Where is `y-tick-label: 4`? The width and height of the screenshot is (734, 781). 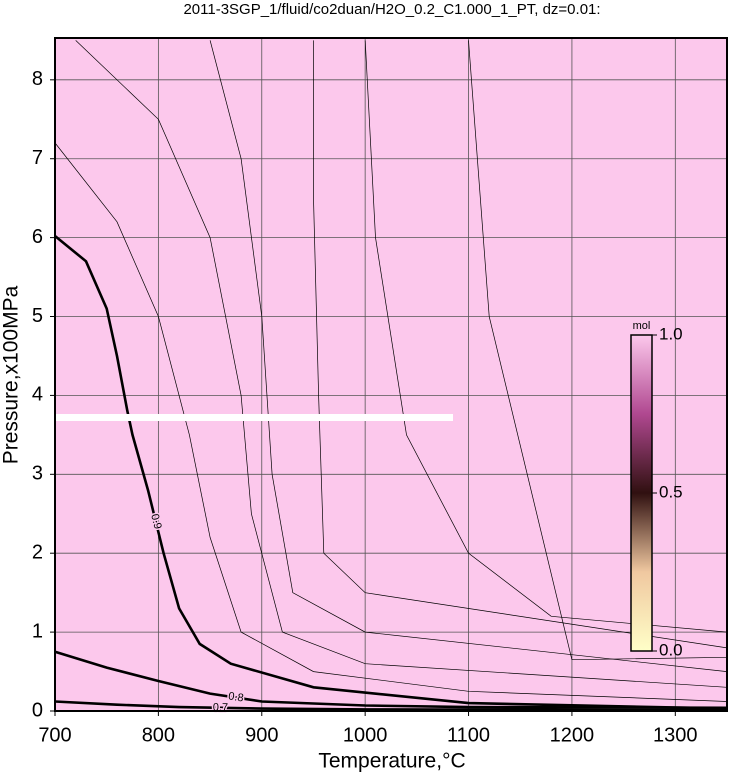
y-tick-label: 4 is located at coordinates (37, 395).